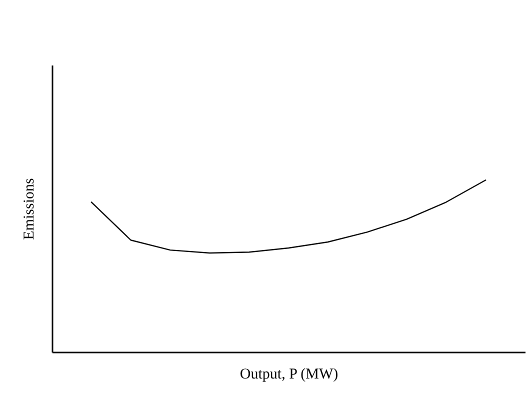 This screenshot has height=417, width=530. I want to click on y-axis-title: Emissions, so click(30, 209).